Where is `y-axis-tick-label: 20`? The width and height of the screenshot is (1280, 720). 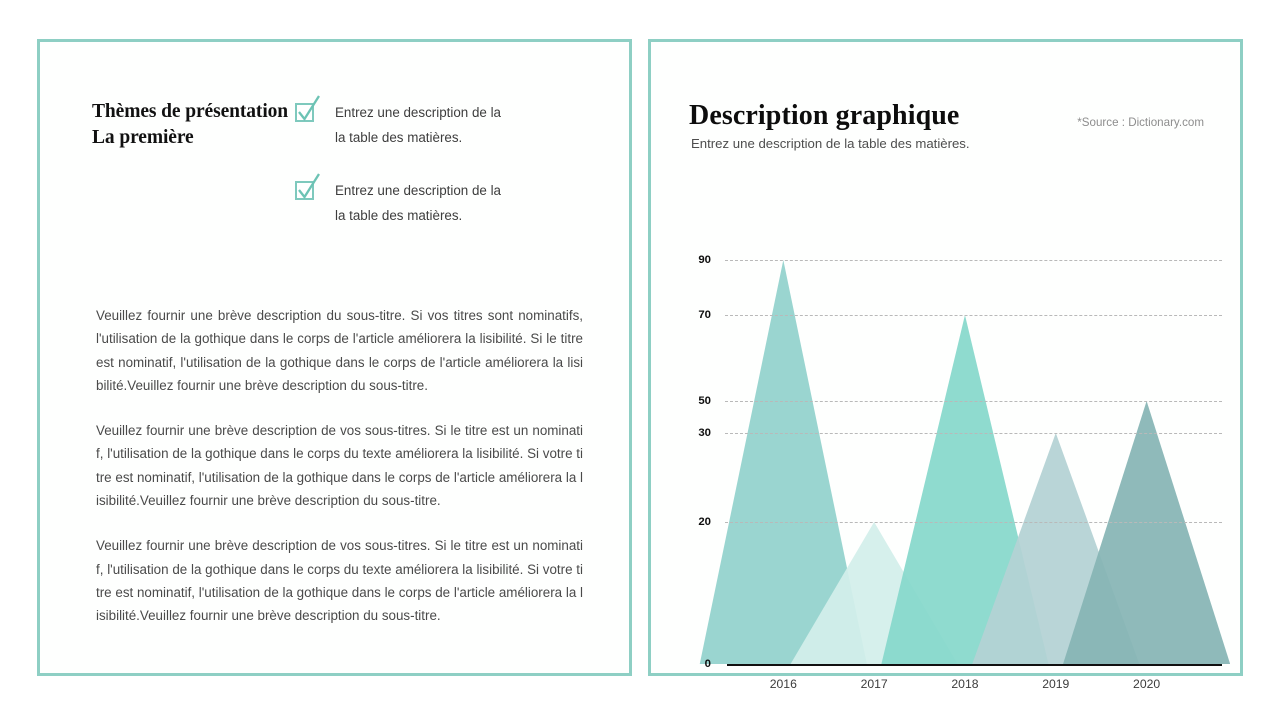 y-axis-tick-label: 20 is located at coordinates (704, 522).